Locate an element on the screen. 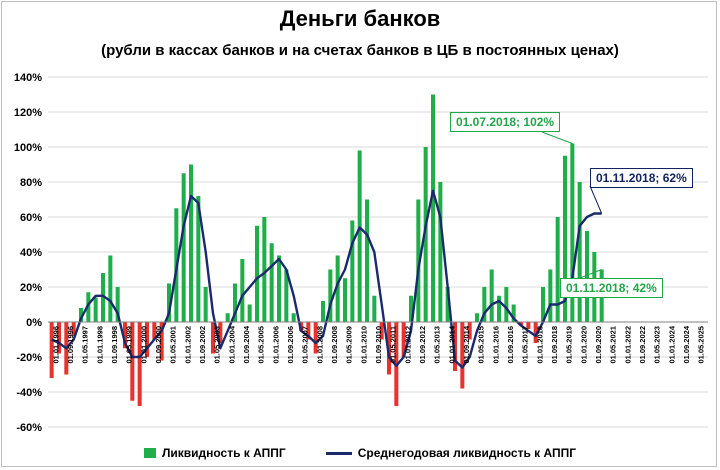 The height and width of the screenshot is (470, 720). x-tick-label: 01.05.2017 is located at coordinates (525, 345).